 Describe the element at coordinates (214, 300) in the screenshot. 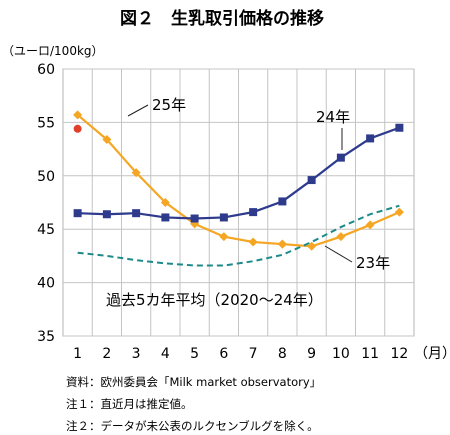

I see `annotation-average: 過去5カ年平均（2020～24年）` at that location.